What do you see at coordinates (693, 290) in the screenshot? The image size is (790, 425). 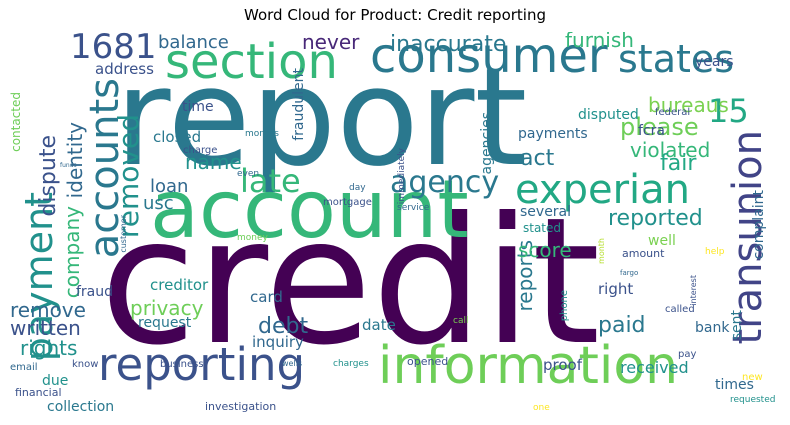 I see `word-interest: interest` at bounding box center [693, 290].